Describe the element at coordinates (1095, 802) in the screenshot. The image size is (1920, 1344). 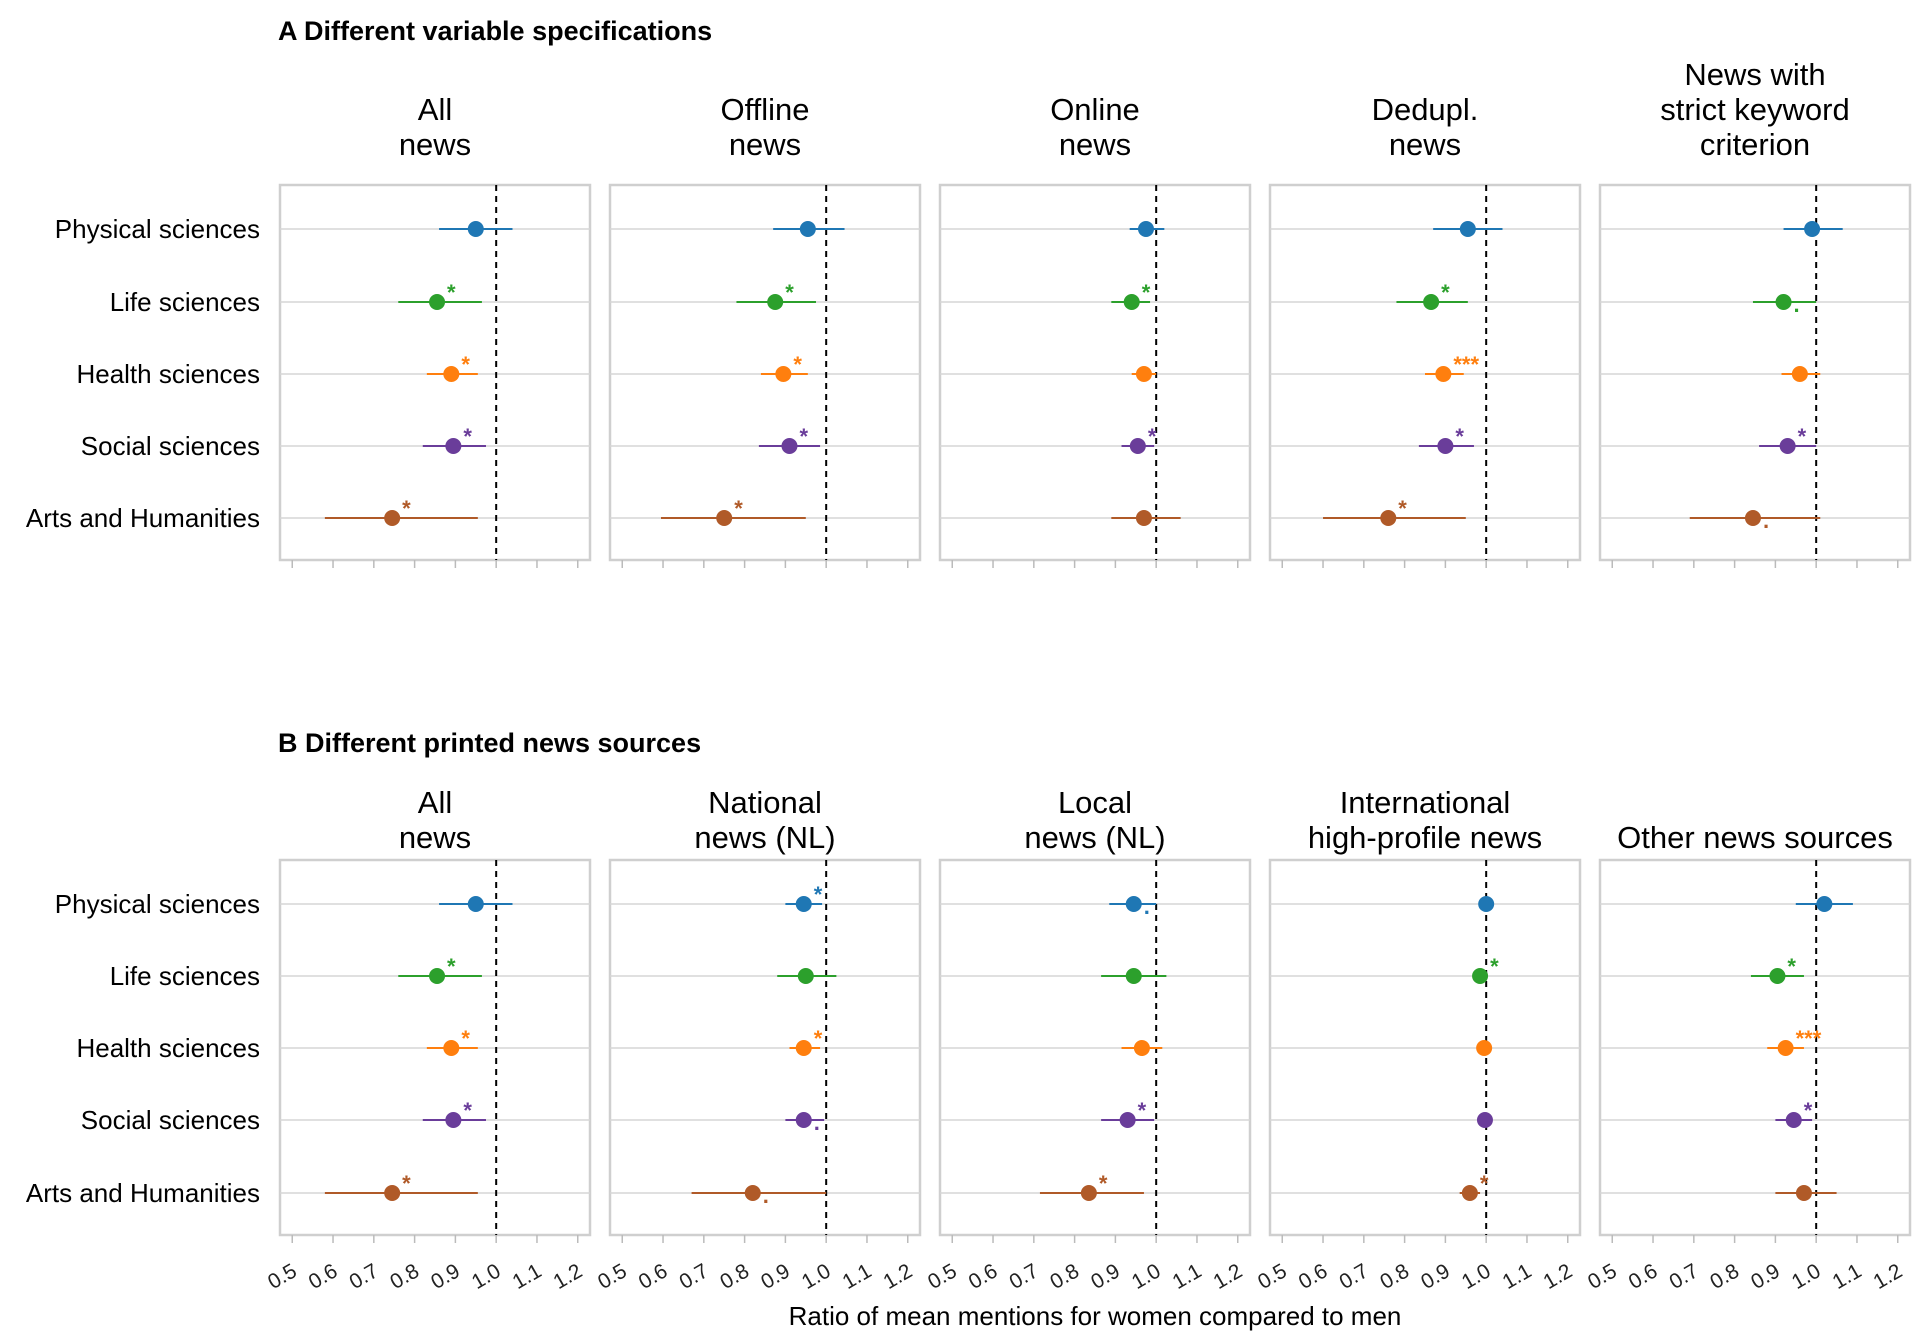
I see `facet-title: Local` at that location.